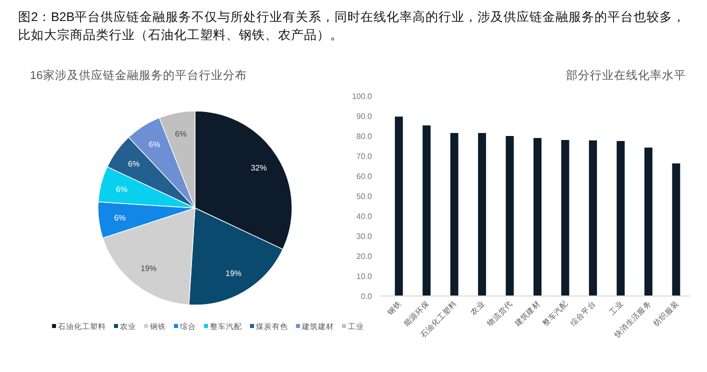 This screenshot has width=707, height=372. I want to click on chart-title: 部分行业在线化率水平, so click(626, 75).